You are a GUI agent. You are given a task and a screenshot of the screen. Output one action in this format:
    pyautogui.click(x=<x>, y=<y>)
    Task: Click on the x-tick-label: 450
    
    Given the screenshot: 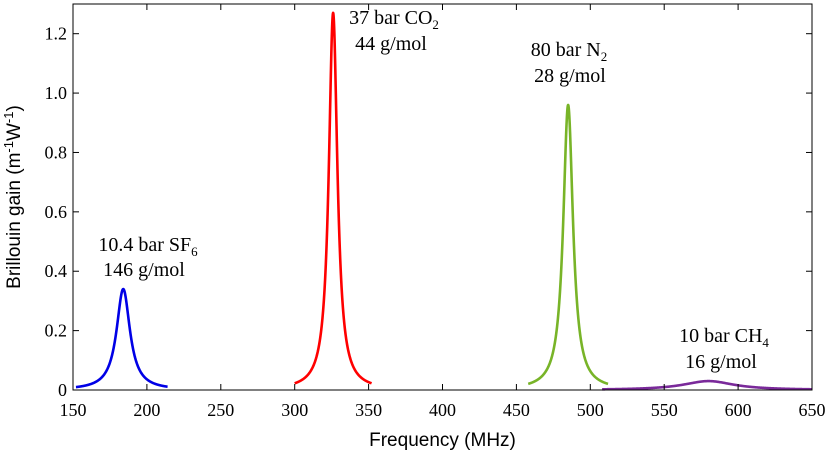 What is the action you would take?
    pyautogui.click(x=516, y=410)
    